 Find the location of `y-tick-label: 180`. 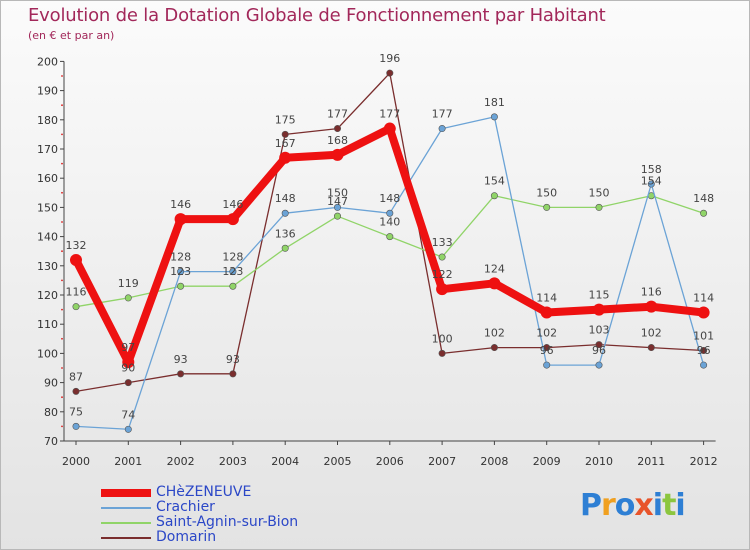

y-tick-label: 180 is located at coordinates (47, 120).